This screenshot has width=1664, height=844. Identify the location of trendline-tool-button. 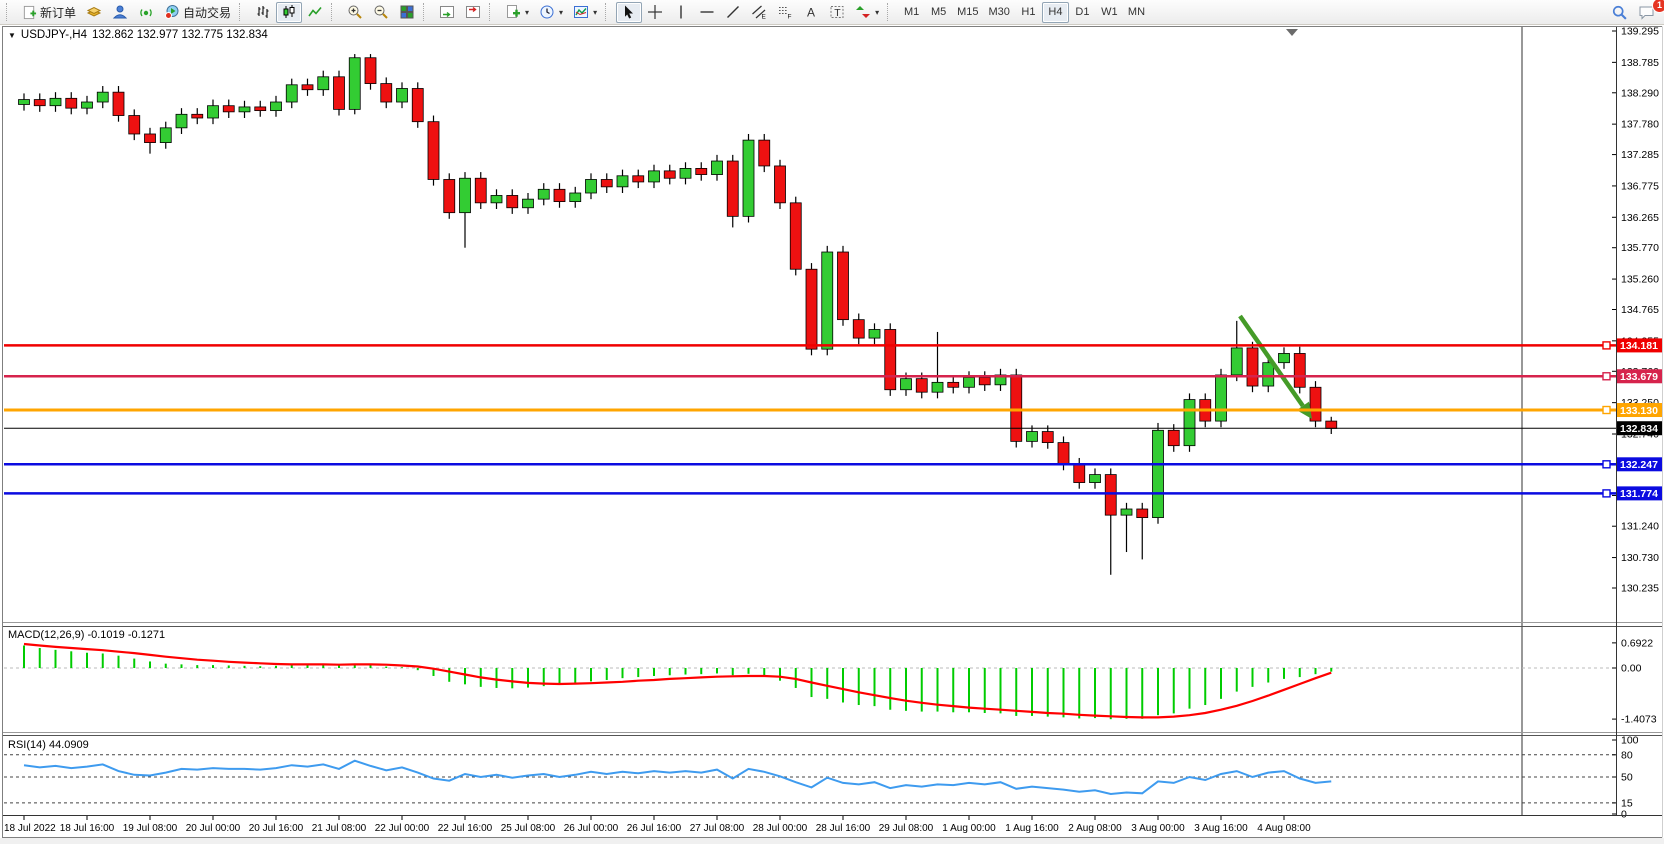
(733, 12).